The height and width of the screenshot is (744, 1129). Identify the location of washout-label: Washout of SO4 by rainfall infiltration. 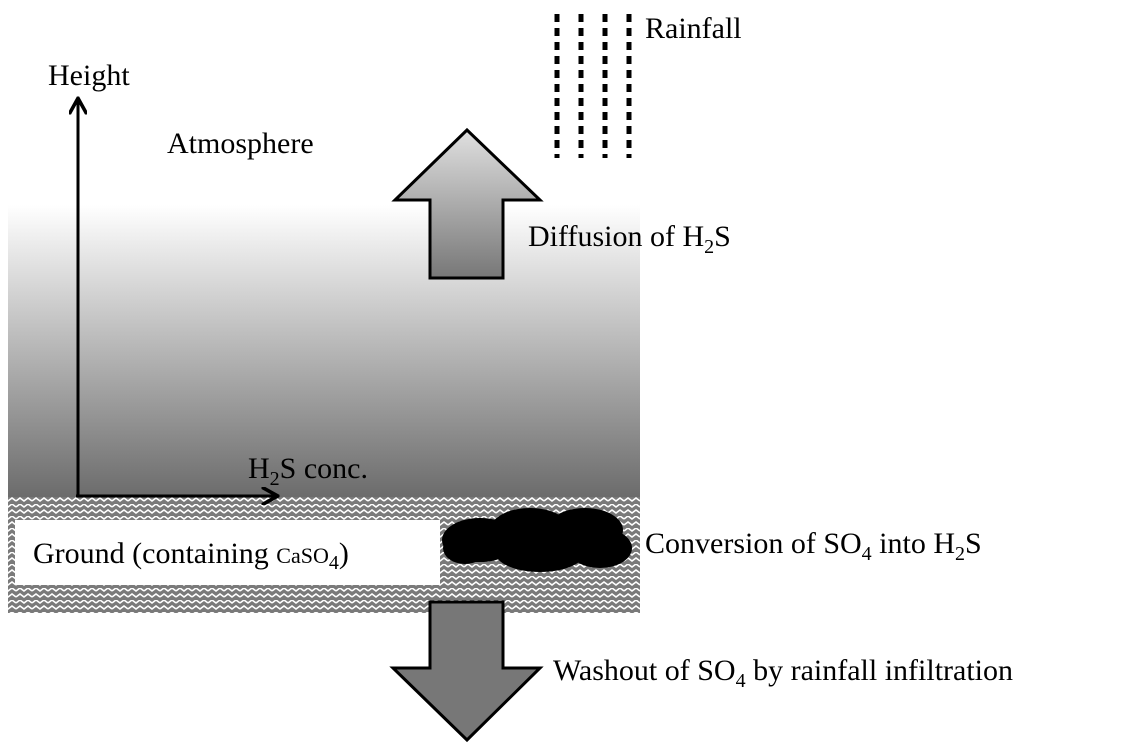
(783, 673).